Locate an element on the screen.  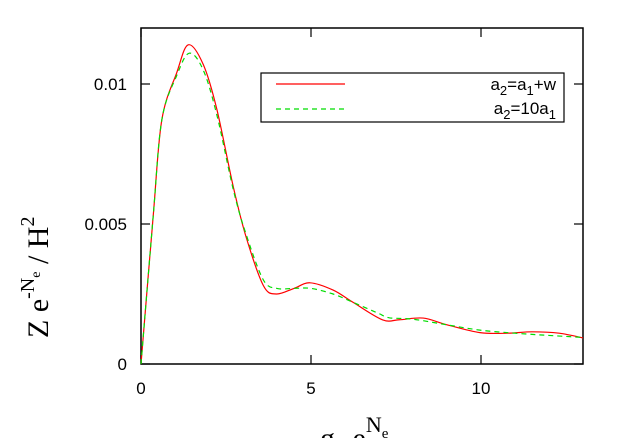
legend-label-series-1: a2=a1+w is located at coordinates (523, 86).